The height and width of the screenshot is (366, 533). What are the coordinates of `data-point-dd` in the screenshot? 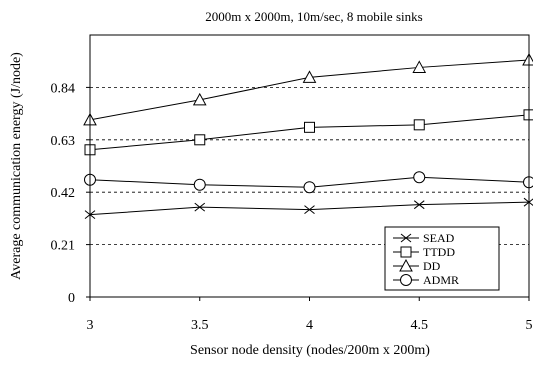 It's located at (528, 59).